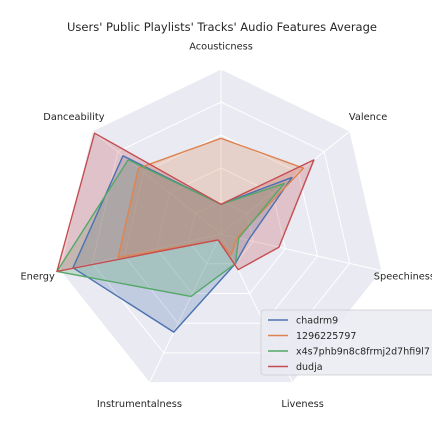 The image size is (432, 432). Describe the element at coordinates (302, 404) in the screenshot. I see `axis-label: Liveness` at that location.